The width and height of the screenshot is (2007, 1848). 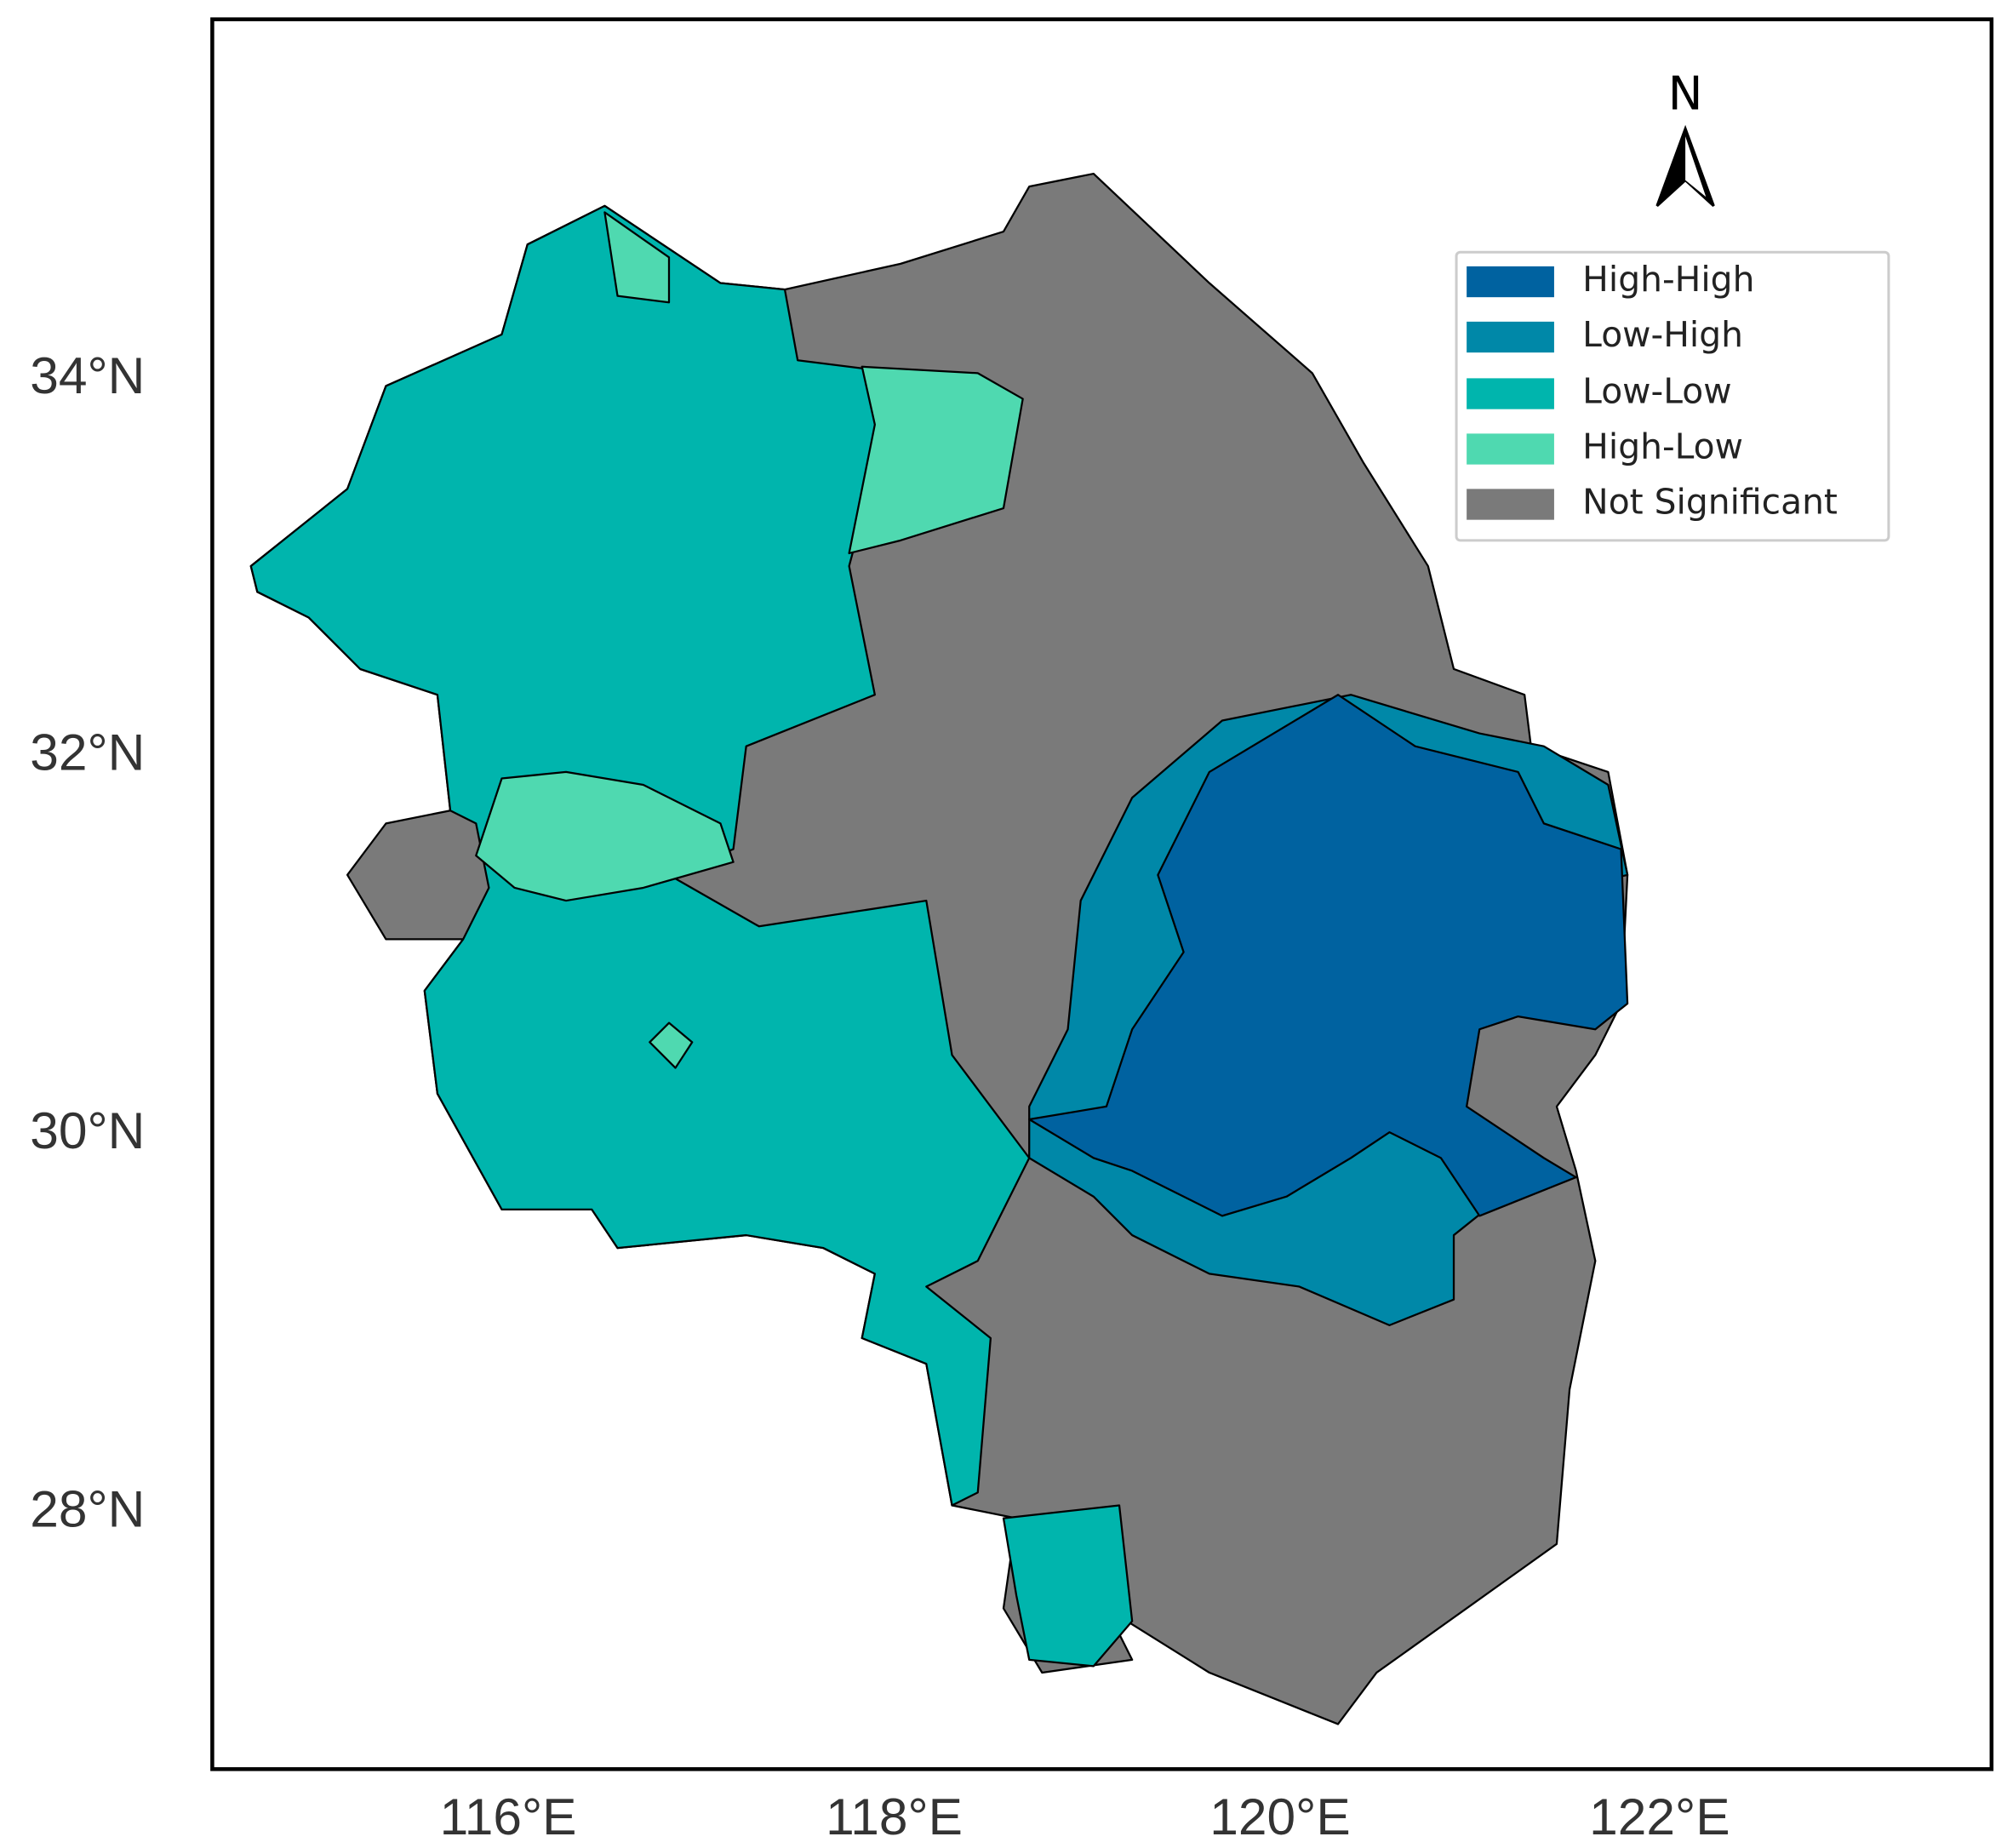 I want to click on legend-label: Low-Low, so click(x=1657, y=391).